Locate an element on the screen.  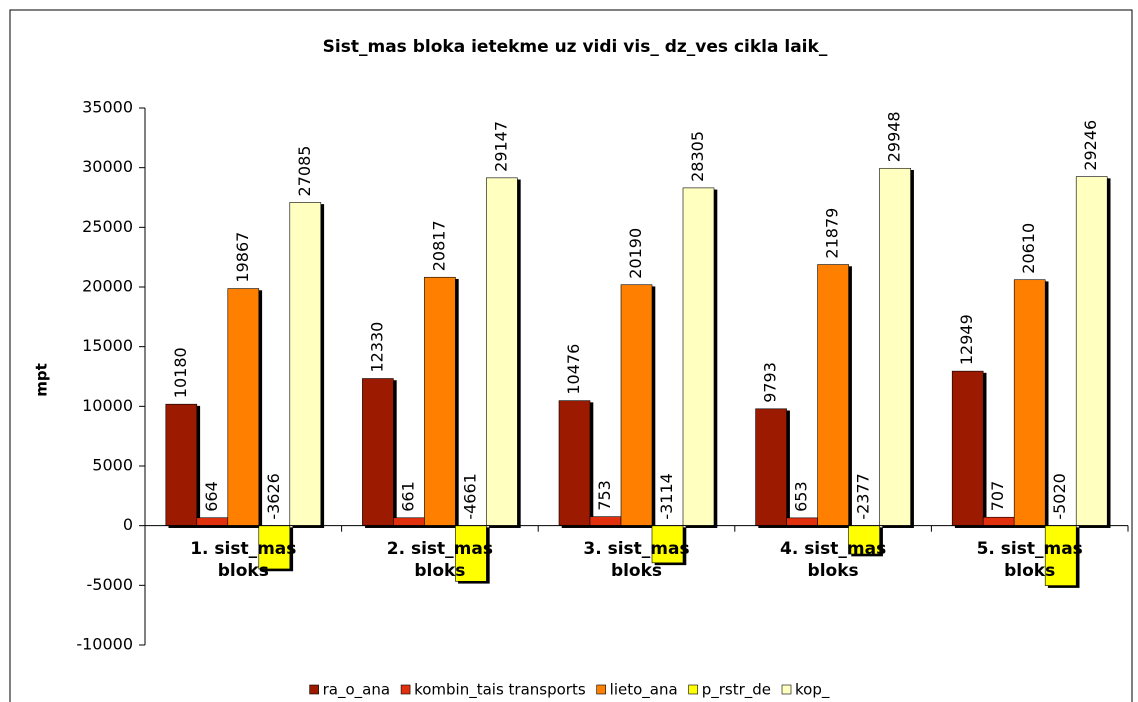
data-label: 12949 is located at coordinates (966, 339).